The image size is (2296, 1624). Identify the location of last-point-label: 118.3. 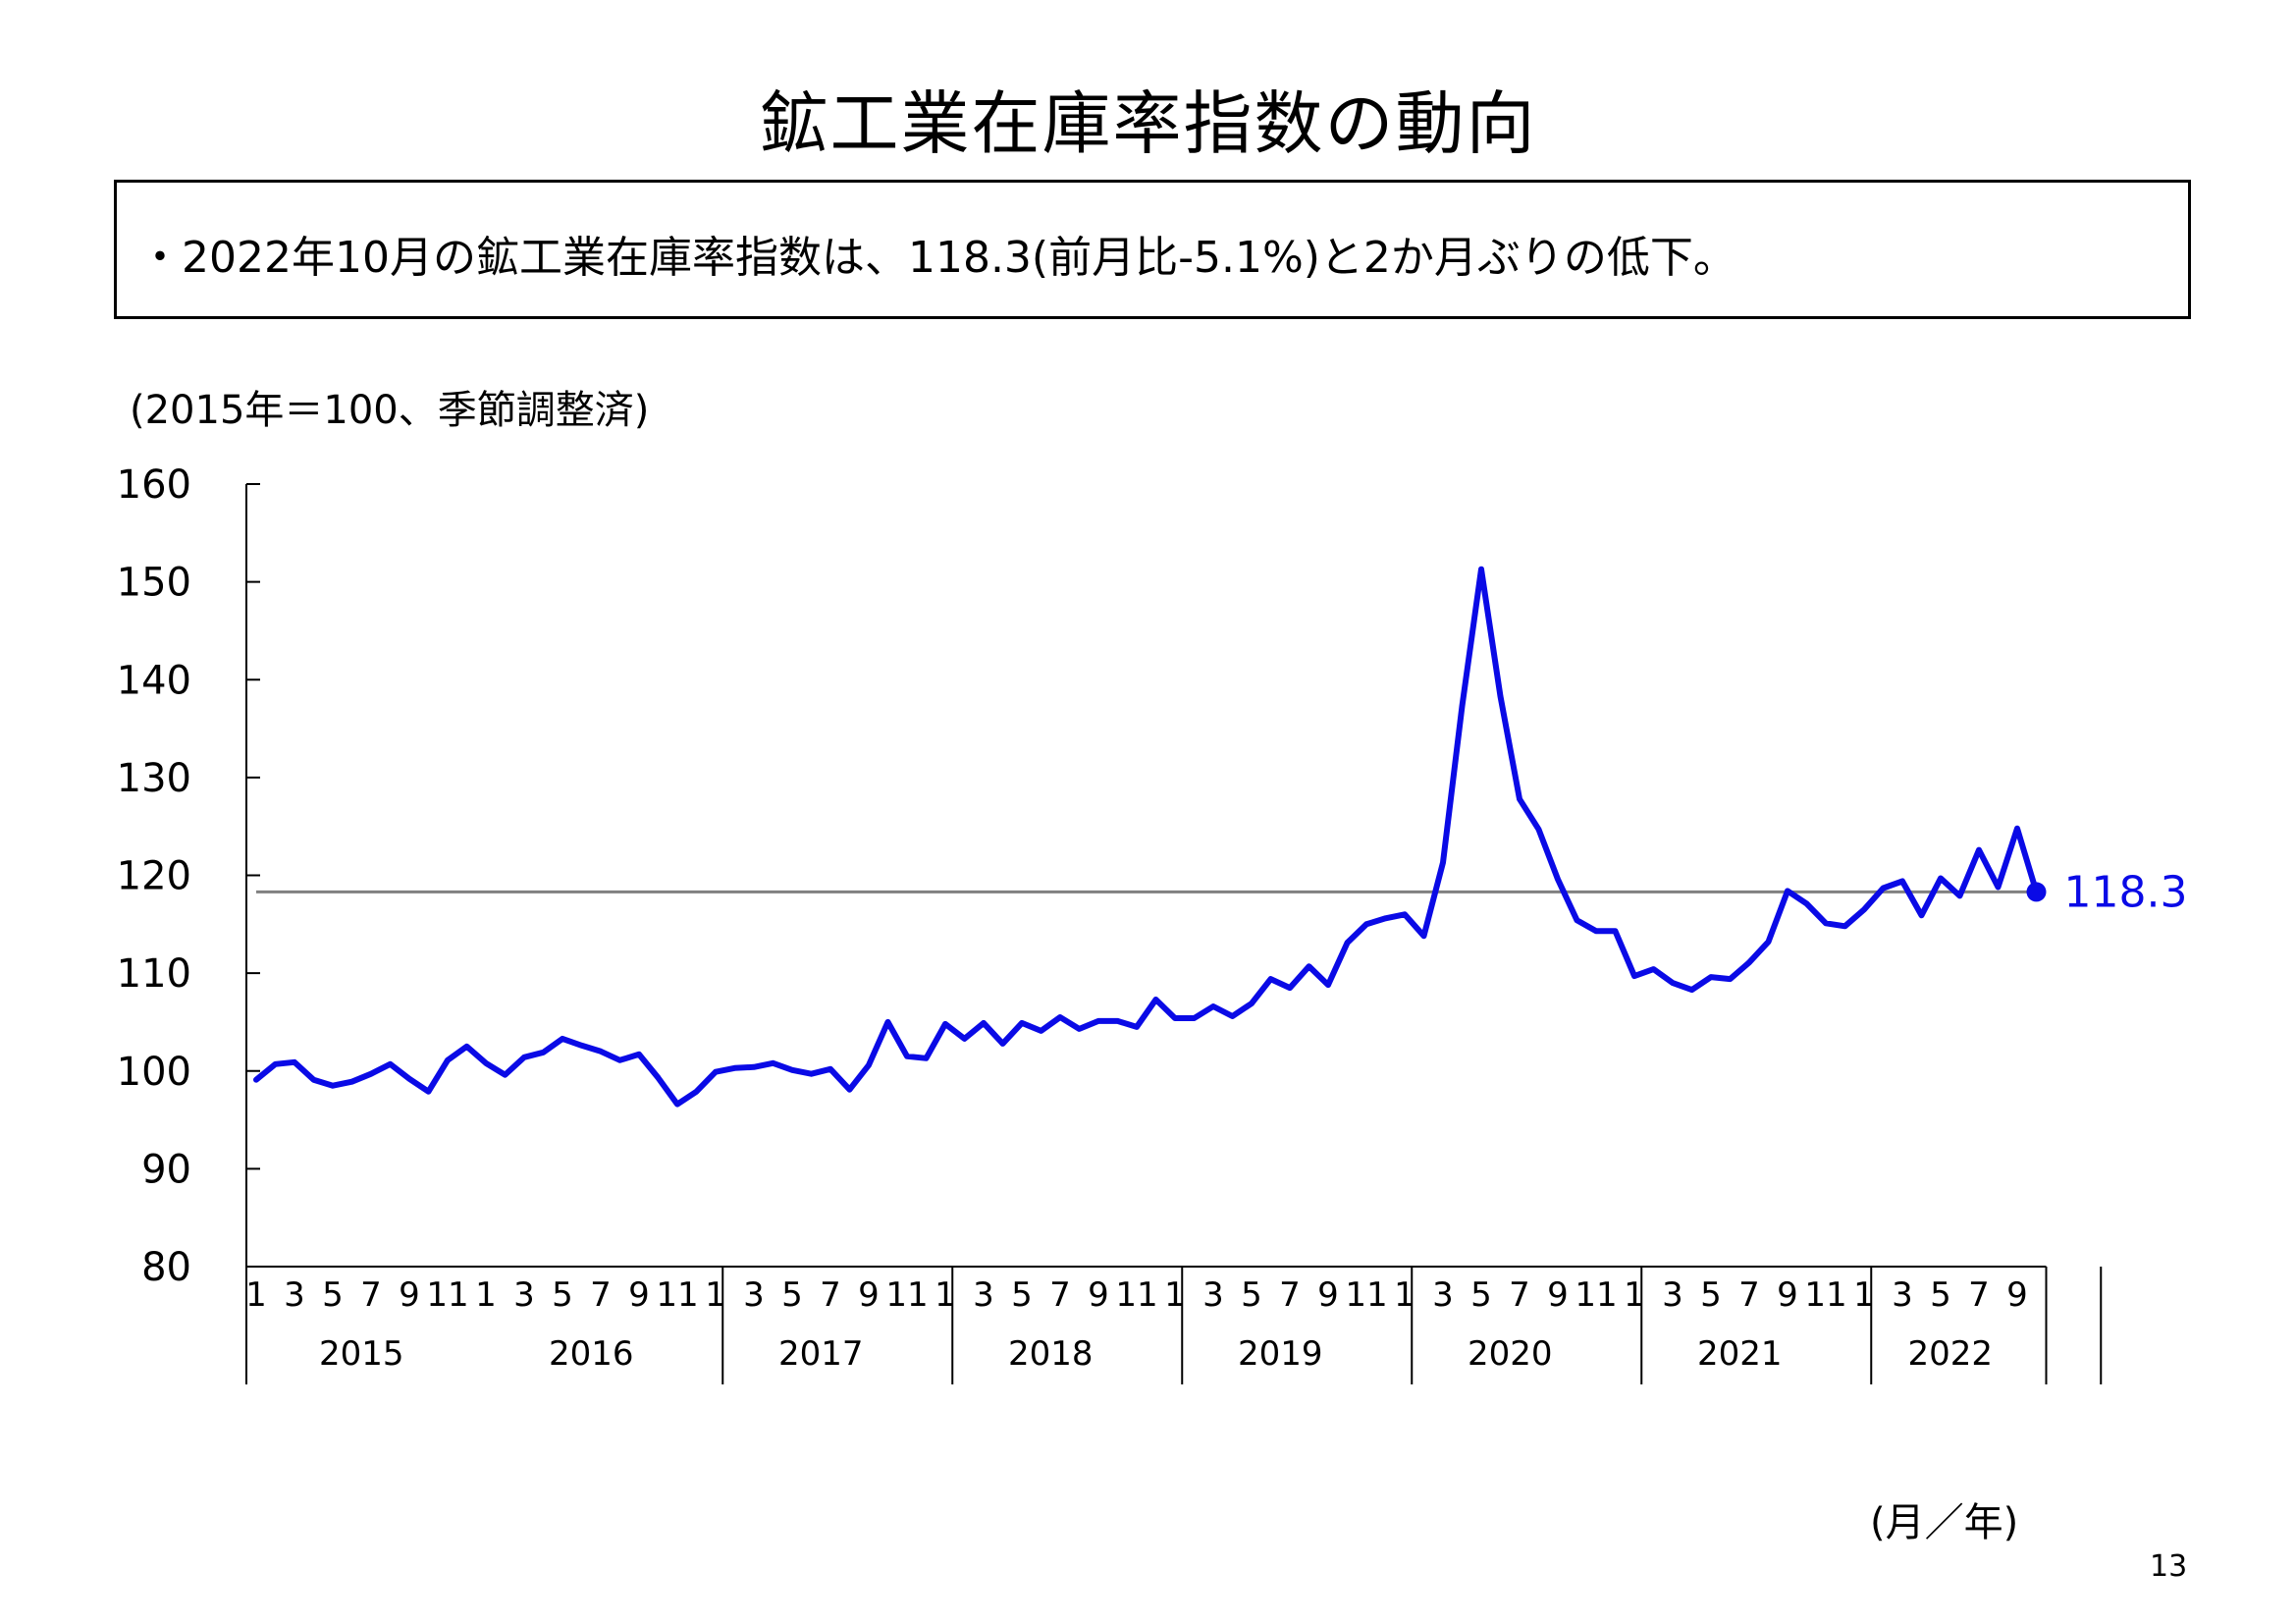
(2126, 892).